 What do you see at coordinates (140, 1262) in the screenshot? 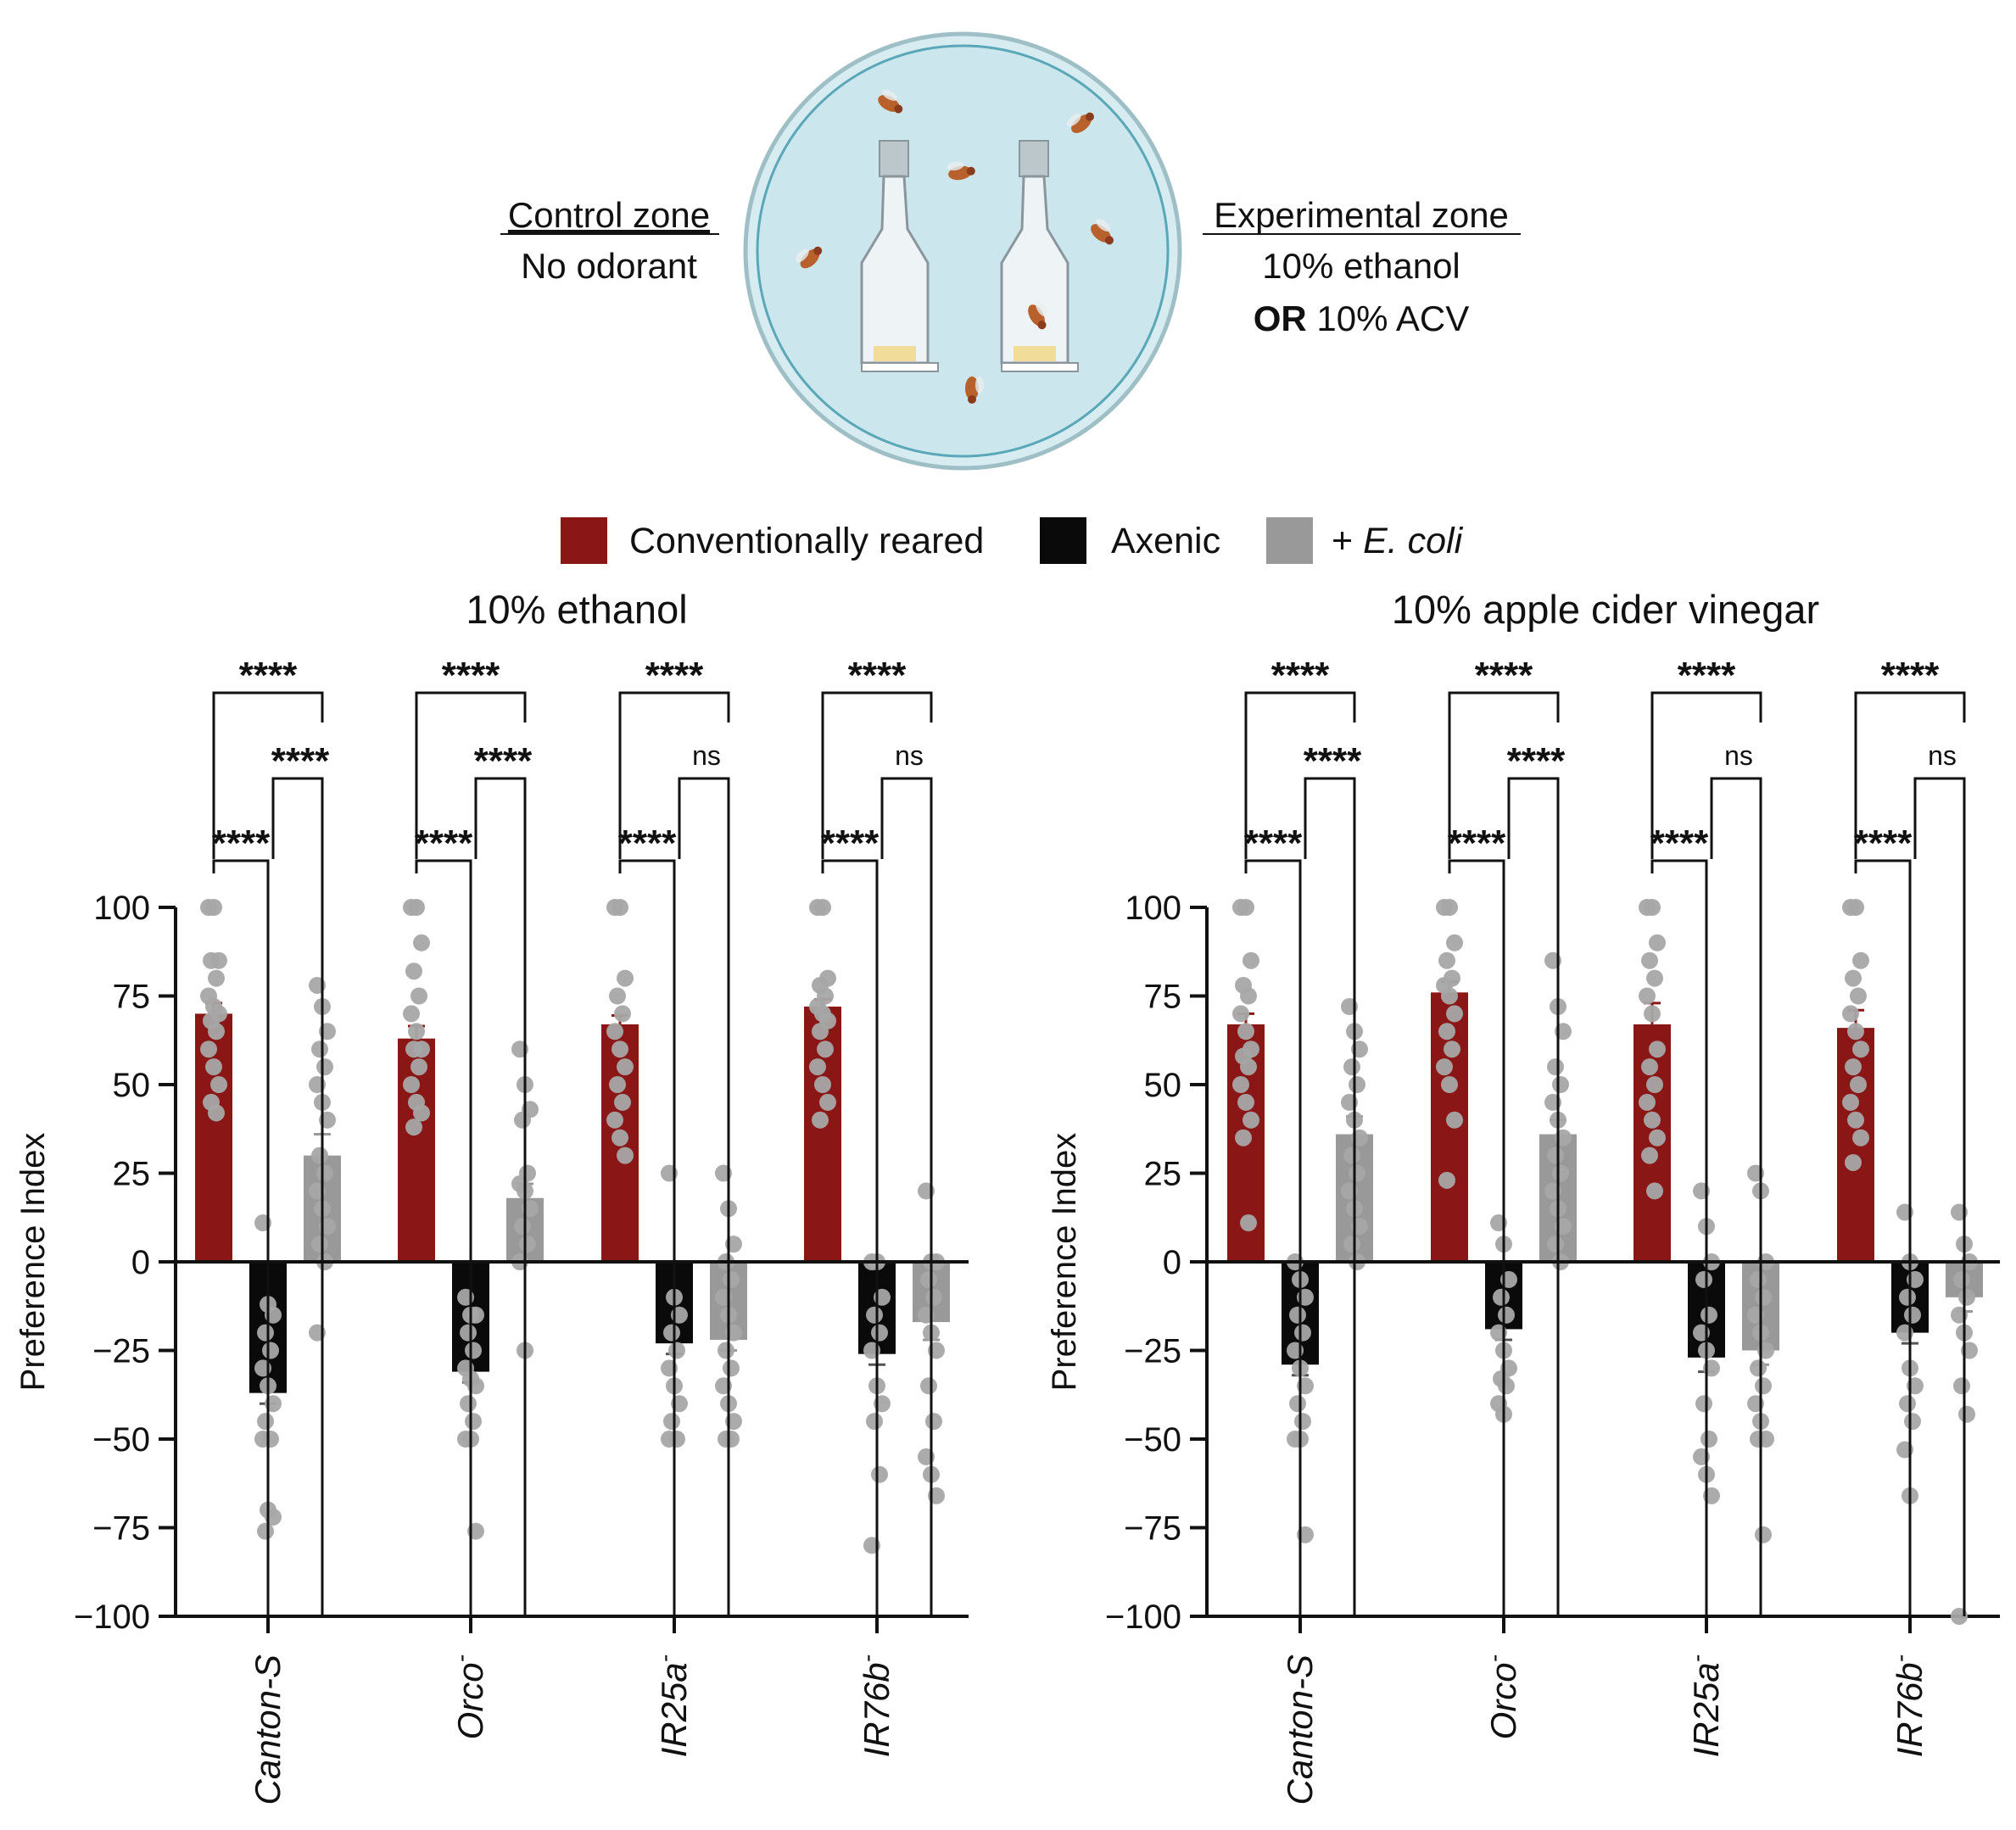
I see `y-tick-label: 0` at bounding box center [140, 1262].